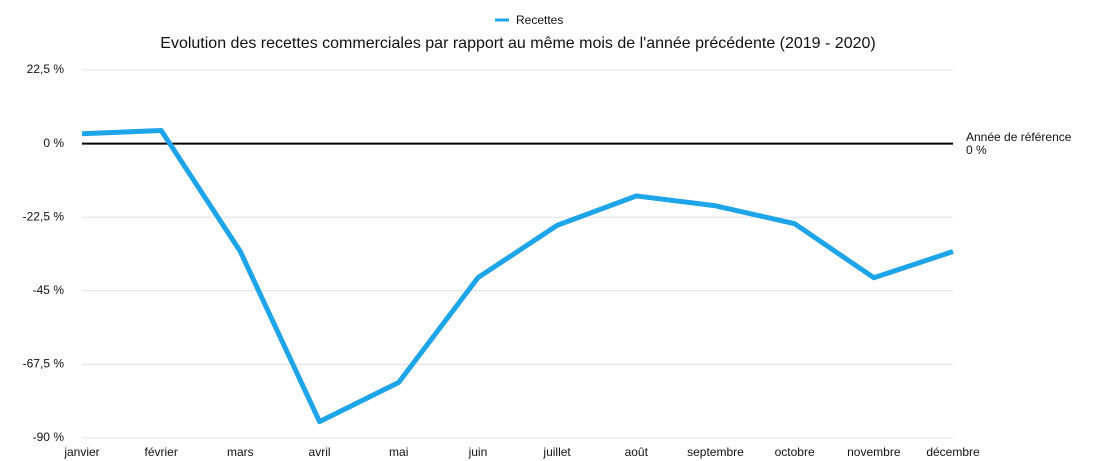 Image resolution: width=1099 pixels, height=461 pixels. I want to click on x-tick-label: mars, so click(240, 452).